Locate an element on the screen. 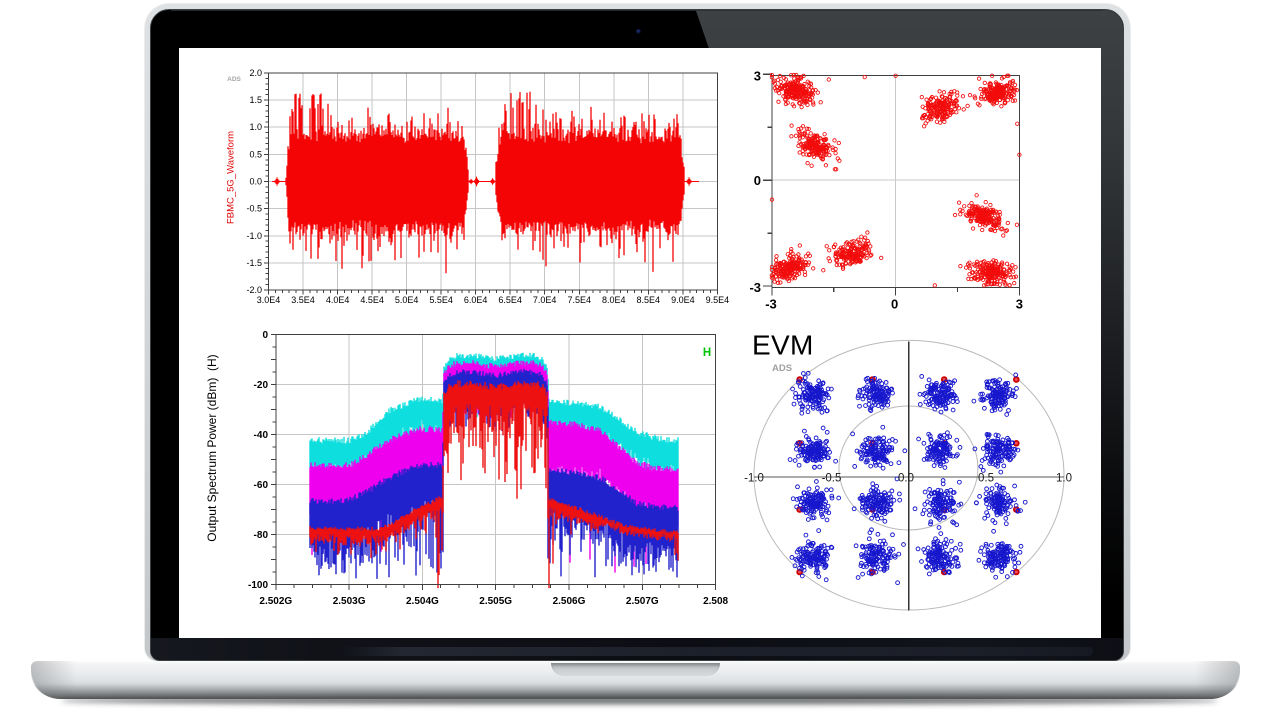  svg-text: FBMC_5G_Waveform is located at coordinates (231, 177).